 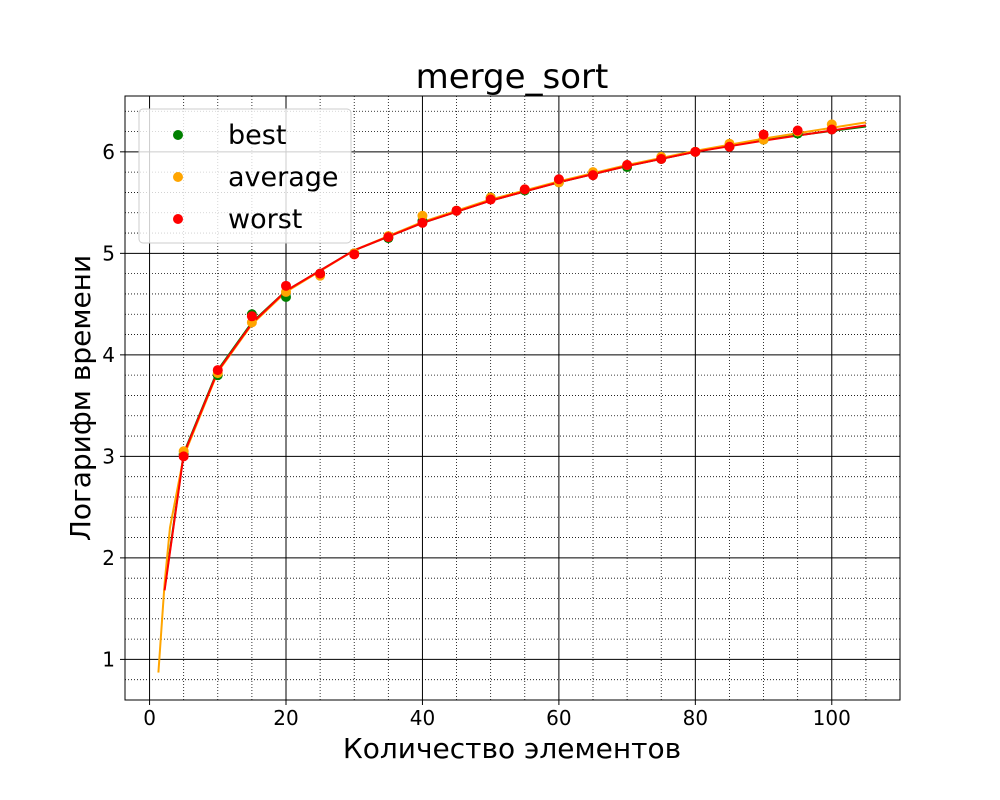 What do you see at coordinates (178, 177) in the screenshot?
I see `legend-marker-average` at bounding box center [178, 177].